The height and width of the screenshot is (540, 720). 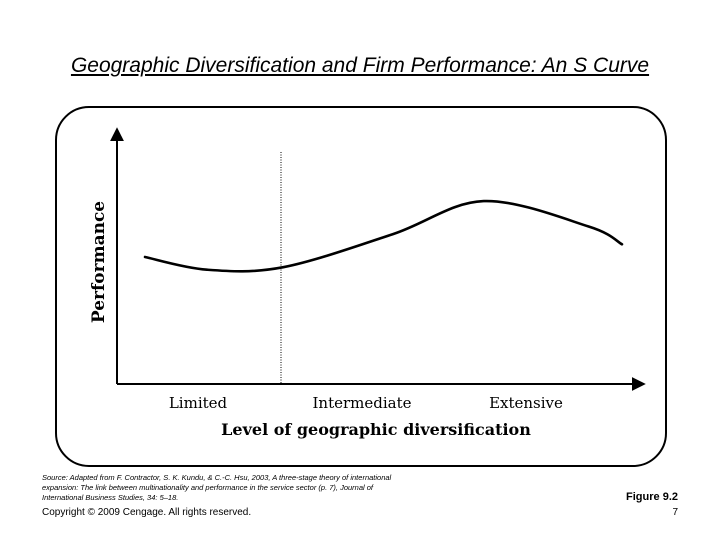 I want to click on page-number: 7, so click(x=675, y=512).